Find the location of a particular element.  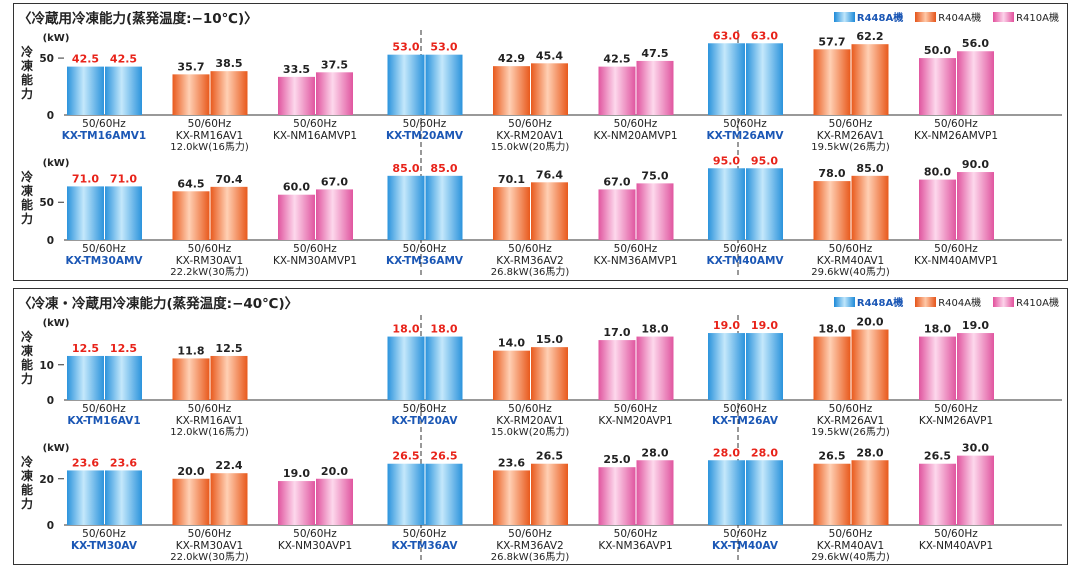

bar-KX-NM40AMVP1-60hz is located at coordinates (975, 206).